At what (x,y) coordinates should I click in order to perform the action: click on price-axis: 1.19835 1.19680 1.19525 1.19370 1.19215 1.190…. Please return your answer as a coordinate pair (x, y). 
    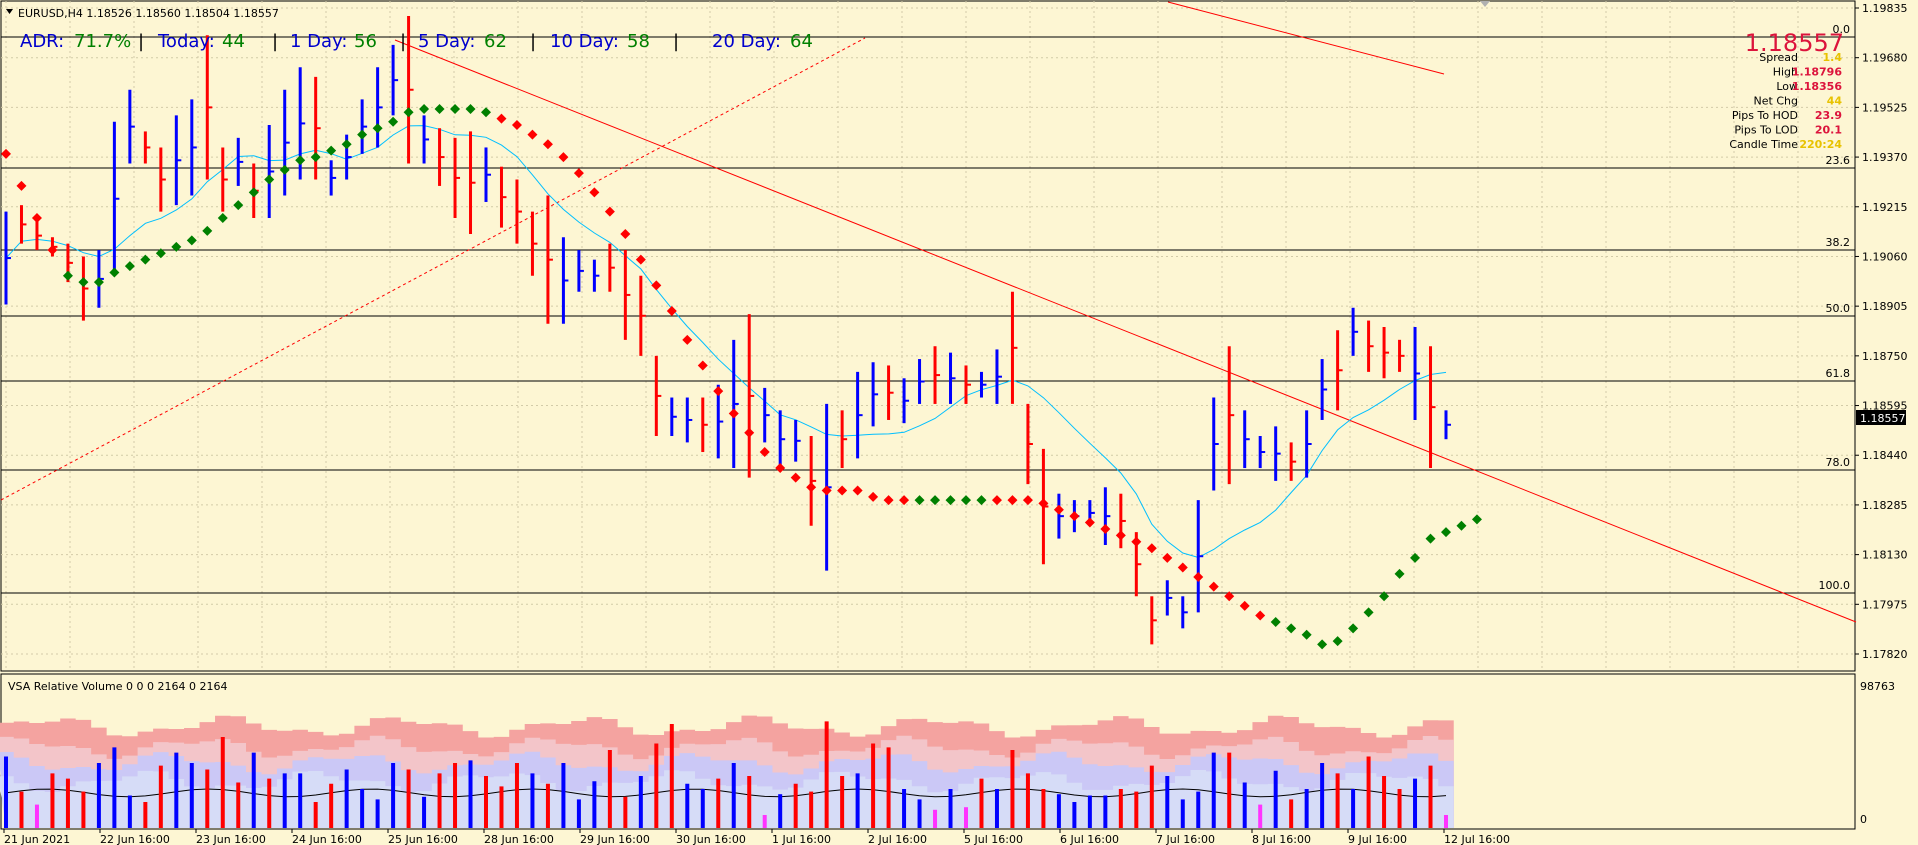
    Looking at the image, I should click on (1881, 331).